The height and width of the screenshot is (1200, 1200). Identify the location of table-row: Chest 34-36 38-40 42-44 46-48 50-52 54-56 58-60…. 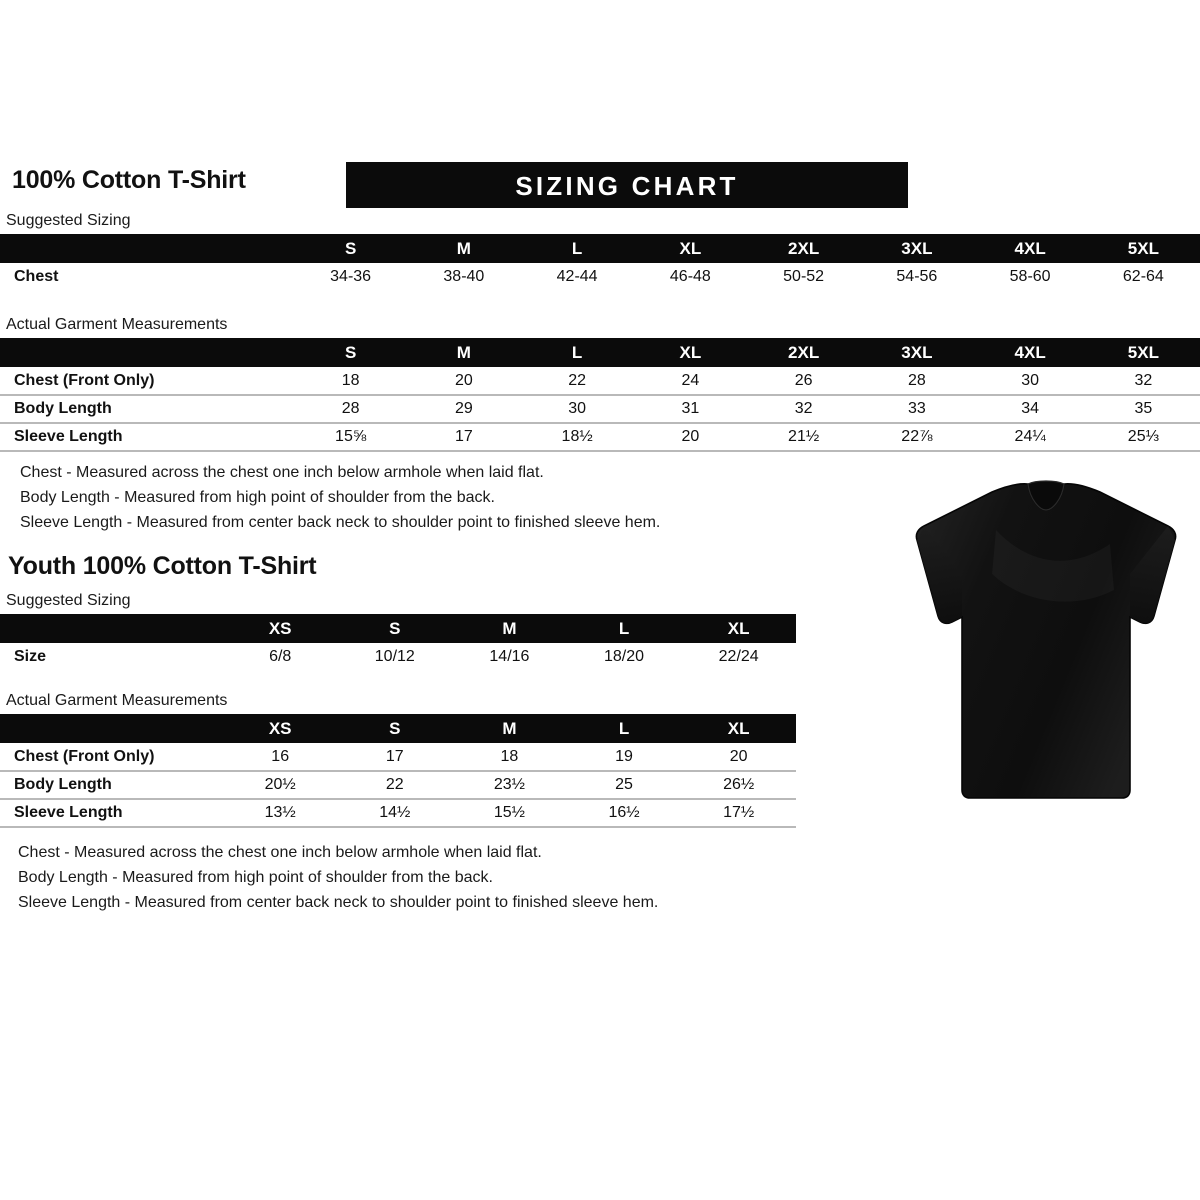
(600, 277).